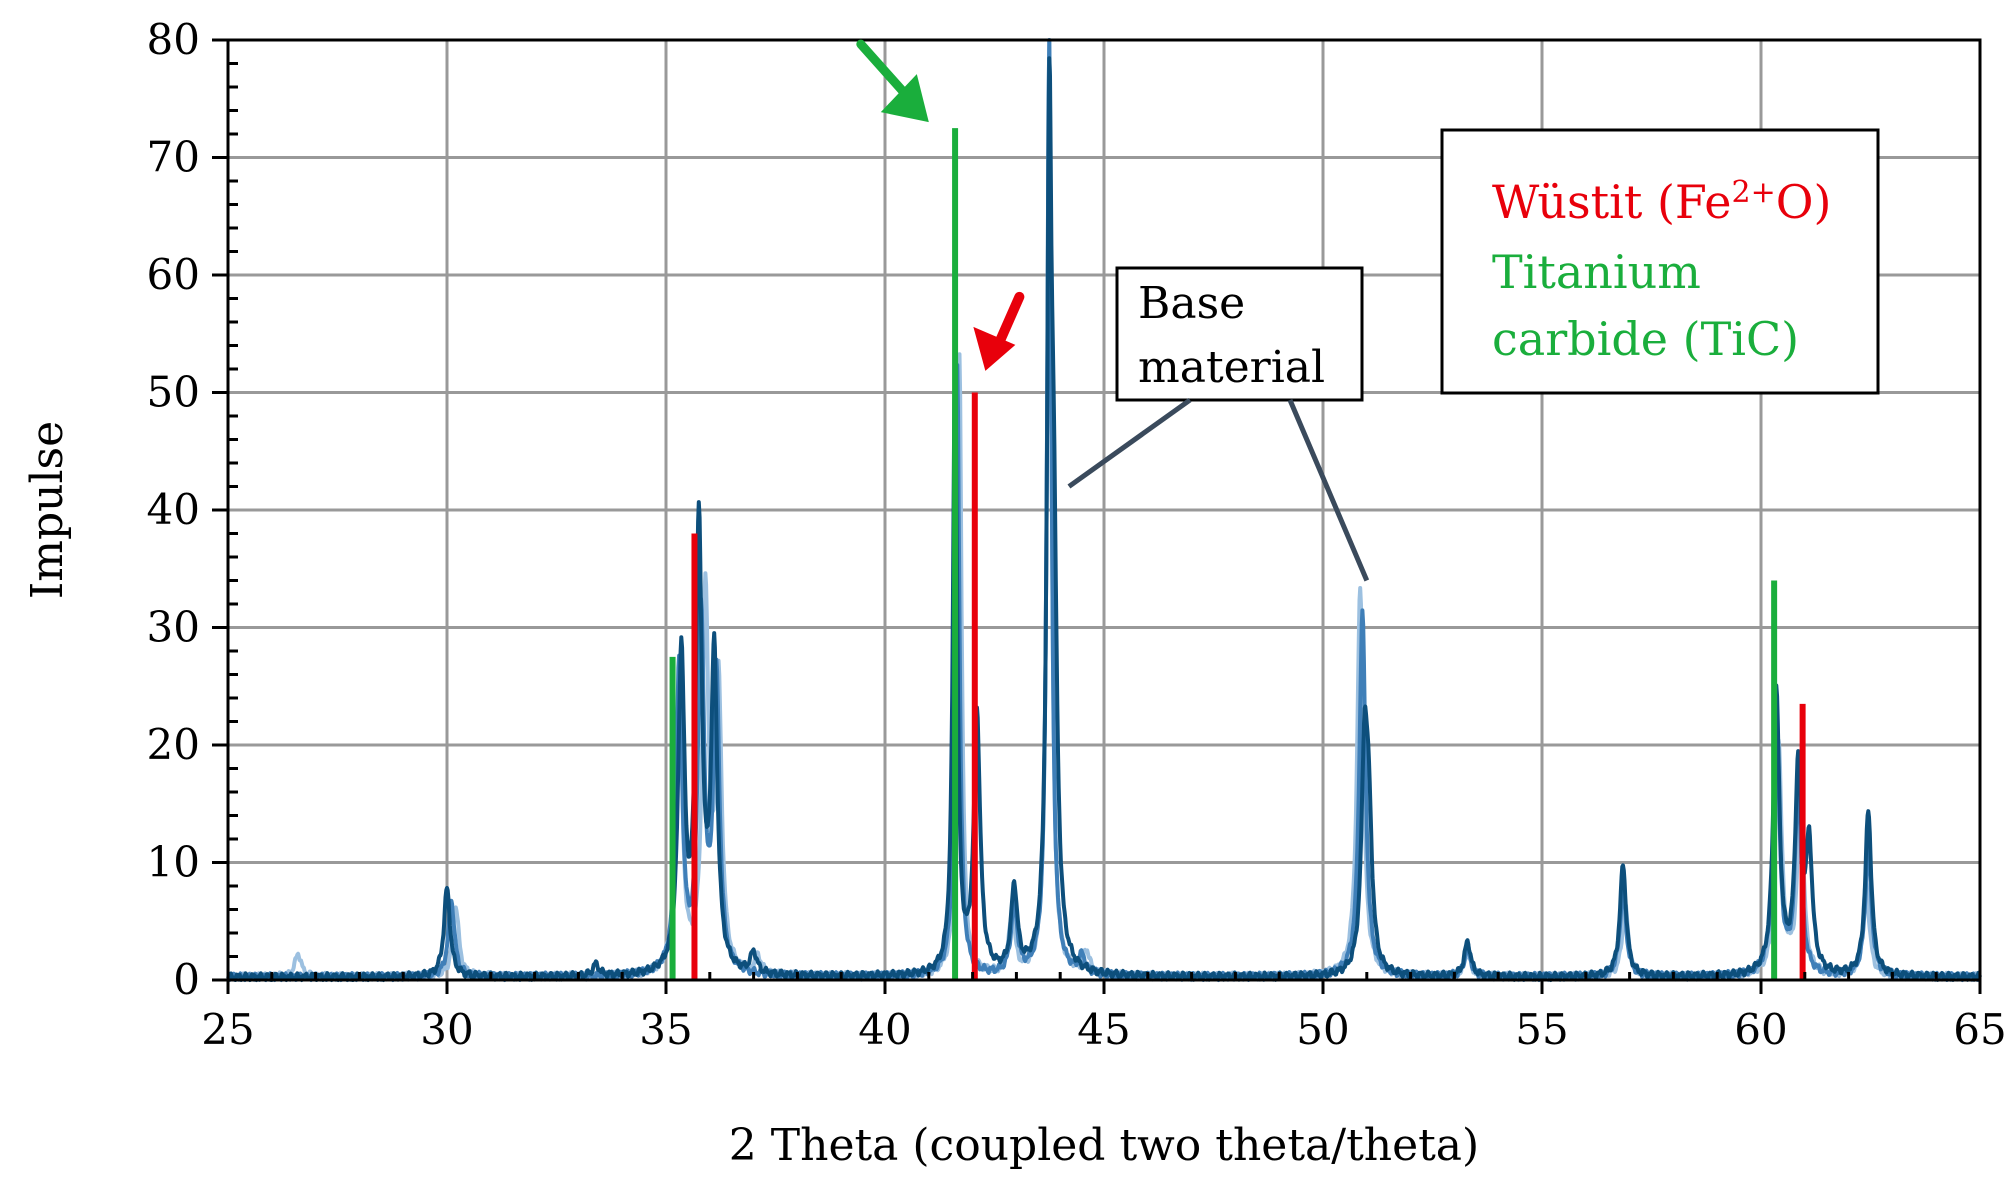 The image size is (2013, 1194). What do you see at coordinates (1596, 272) in the screenshot?
I see `legend-tic-line1: Titanium` at bounding box center [1596, 272].